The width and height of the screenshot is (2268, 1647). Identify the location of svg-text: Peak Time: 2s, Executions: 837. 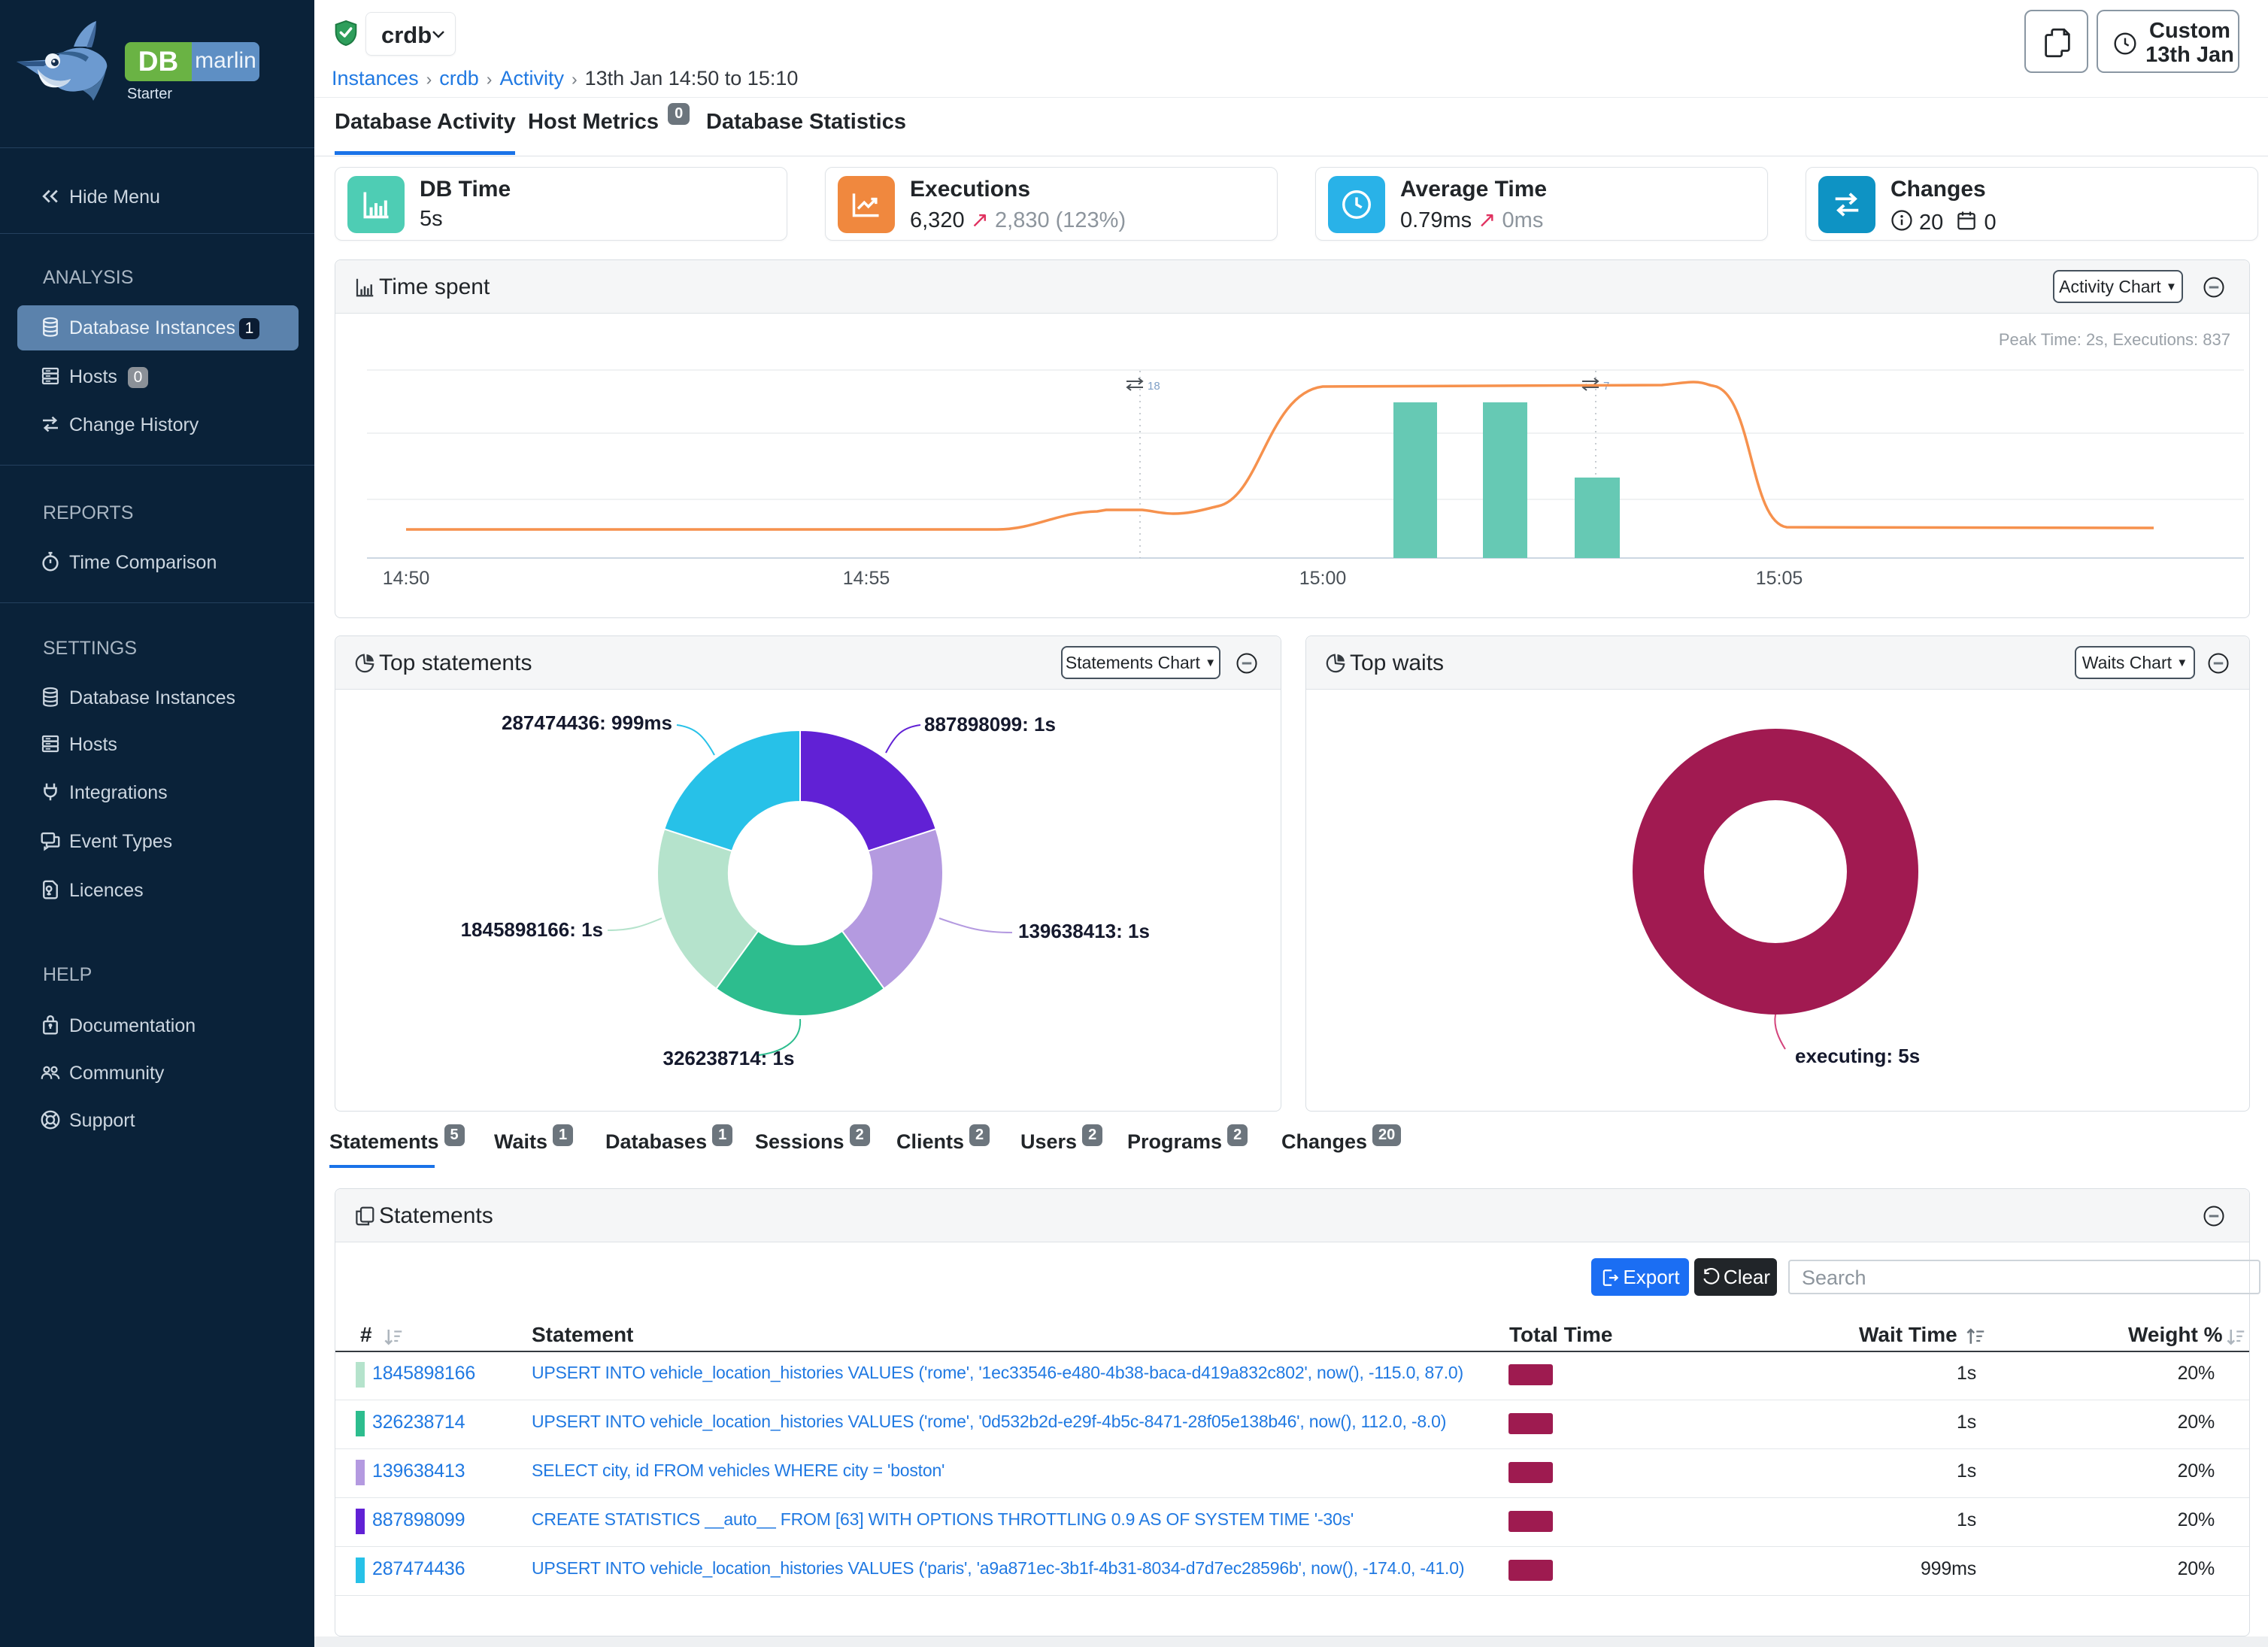
(2114, 339).